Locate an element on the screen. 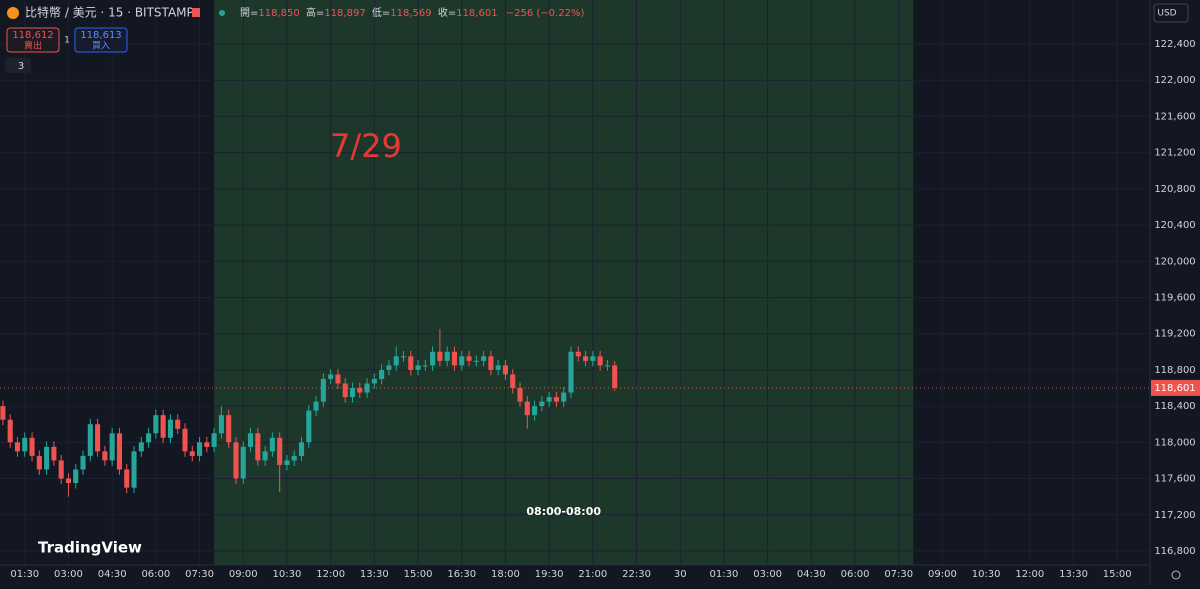 This screenshot has width=1200, height=589. buy-button is located at coordinates (101, 40).